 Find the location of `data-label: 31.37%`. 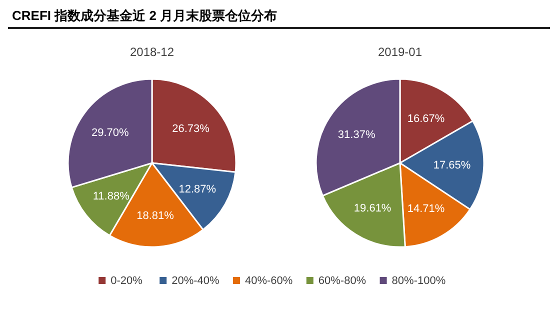

data-label: 31.37% is located at coordinates (357, 135).